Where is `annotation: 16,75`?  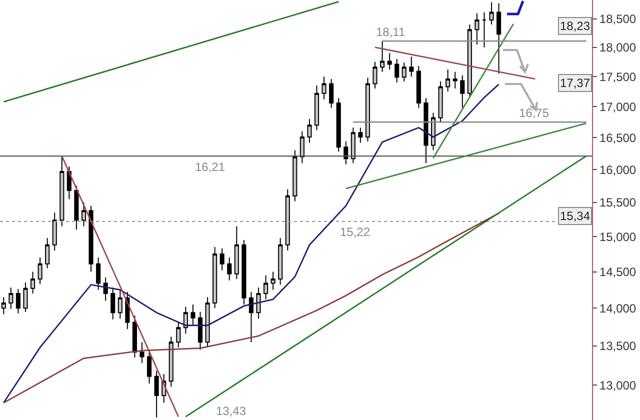
annotation: 16,75 is located at coordinates (534, 113).